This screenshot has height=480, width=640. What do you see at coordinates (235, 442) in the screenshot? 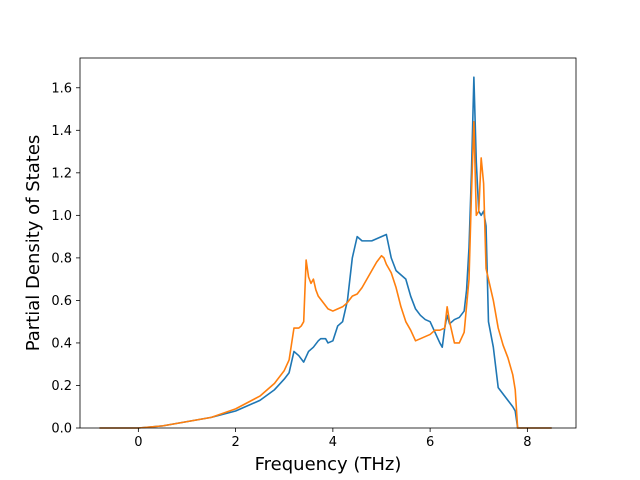
I see `x-tick-label: 2` at bounding box center [235, 442].